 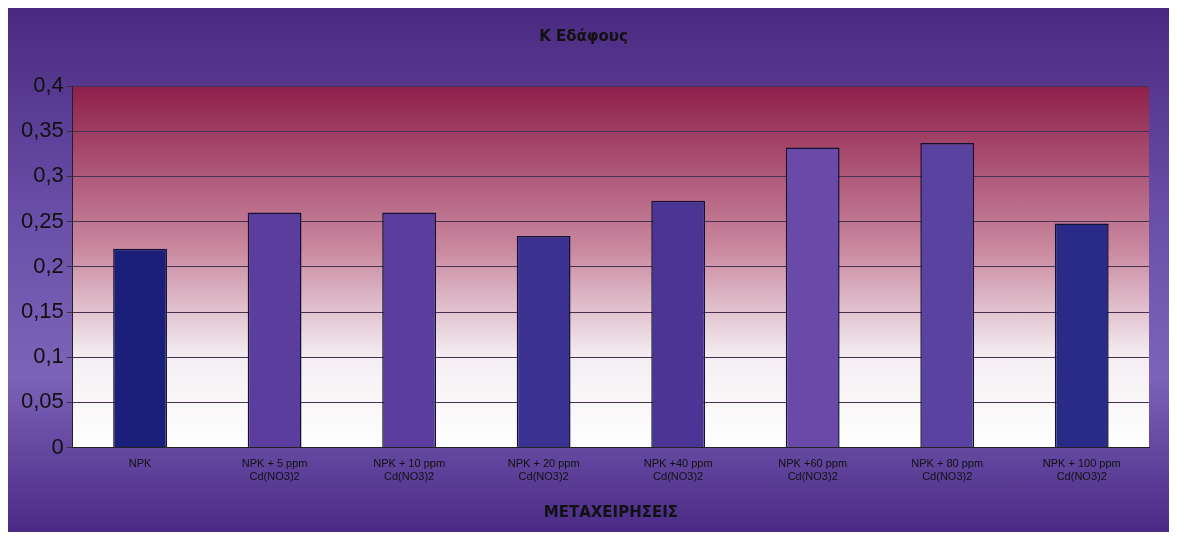 I want to click on x-tick-label: NPK + 10 ppm Cd(NO3)2, so click(x=409, y=470).